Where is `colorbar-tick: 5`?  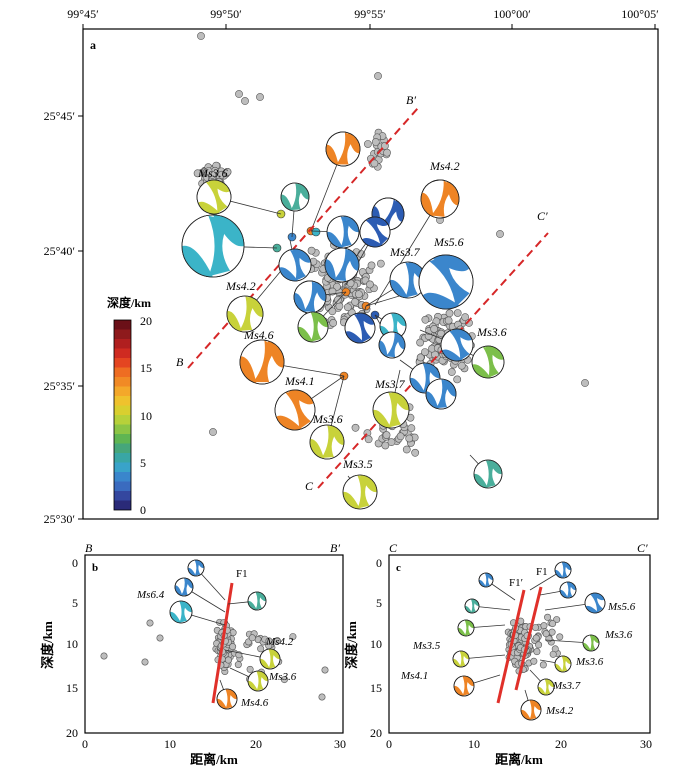 colorbar-tick: 5 is located at coordinates (143, 463).